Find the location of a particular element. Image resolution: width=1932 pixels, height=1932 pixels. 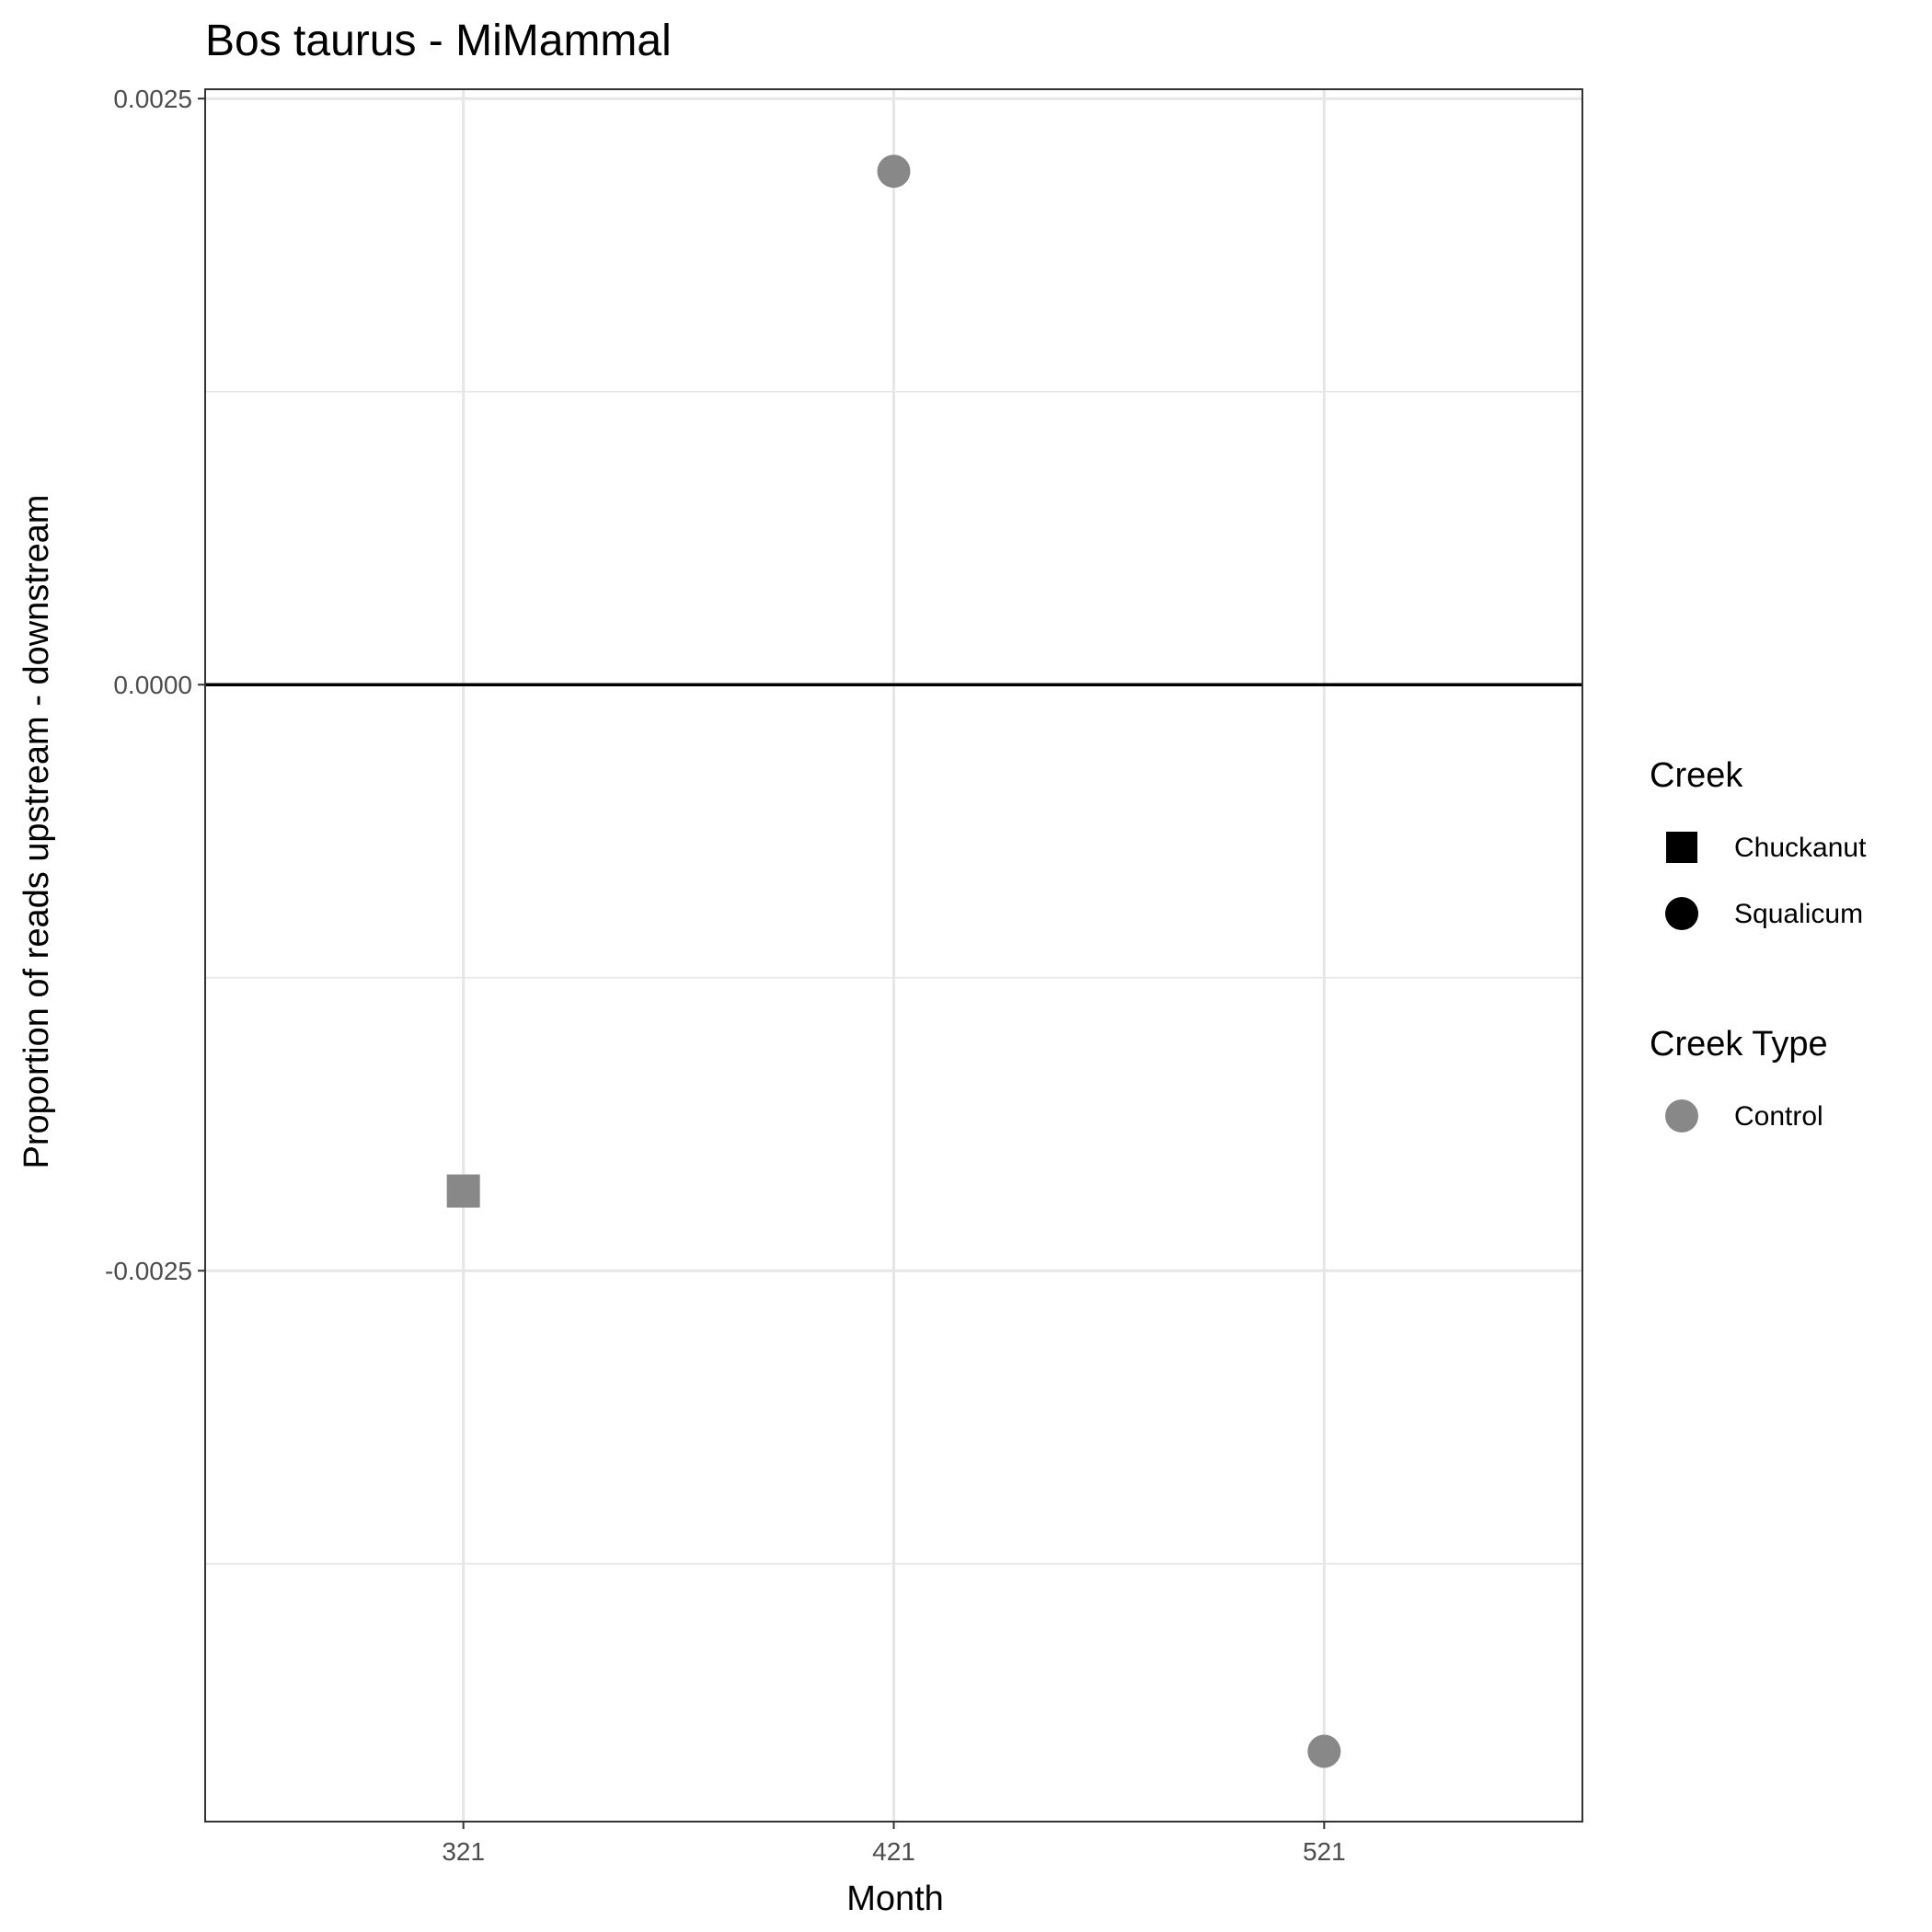

y-tick-label: 0.0025 is located at coordinates (152, 99).